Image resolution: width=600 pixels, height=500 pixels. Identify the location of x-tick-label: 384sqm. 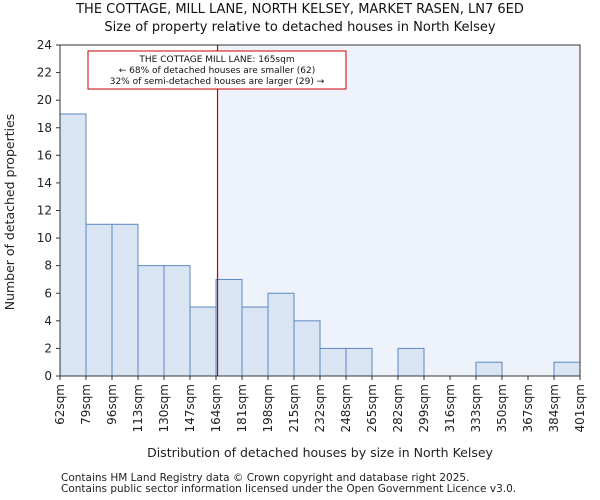
(554, 408).